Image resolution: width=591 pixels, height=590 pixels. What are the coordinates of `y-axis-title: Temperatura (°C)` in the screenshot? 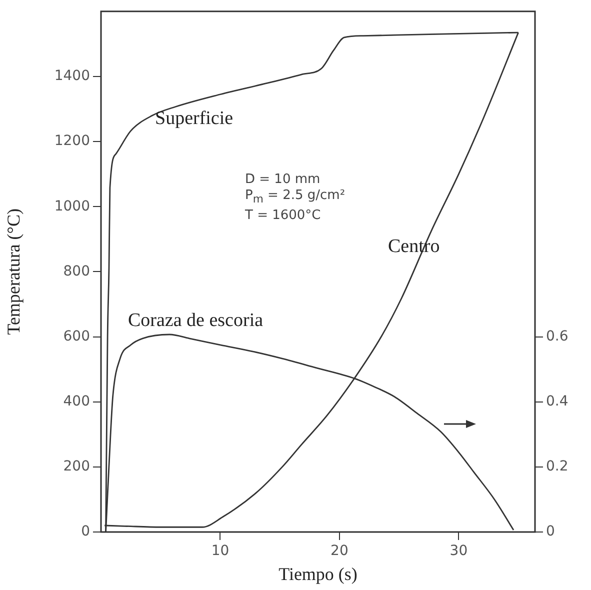 It's located at (14, 271).